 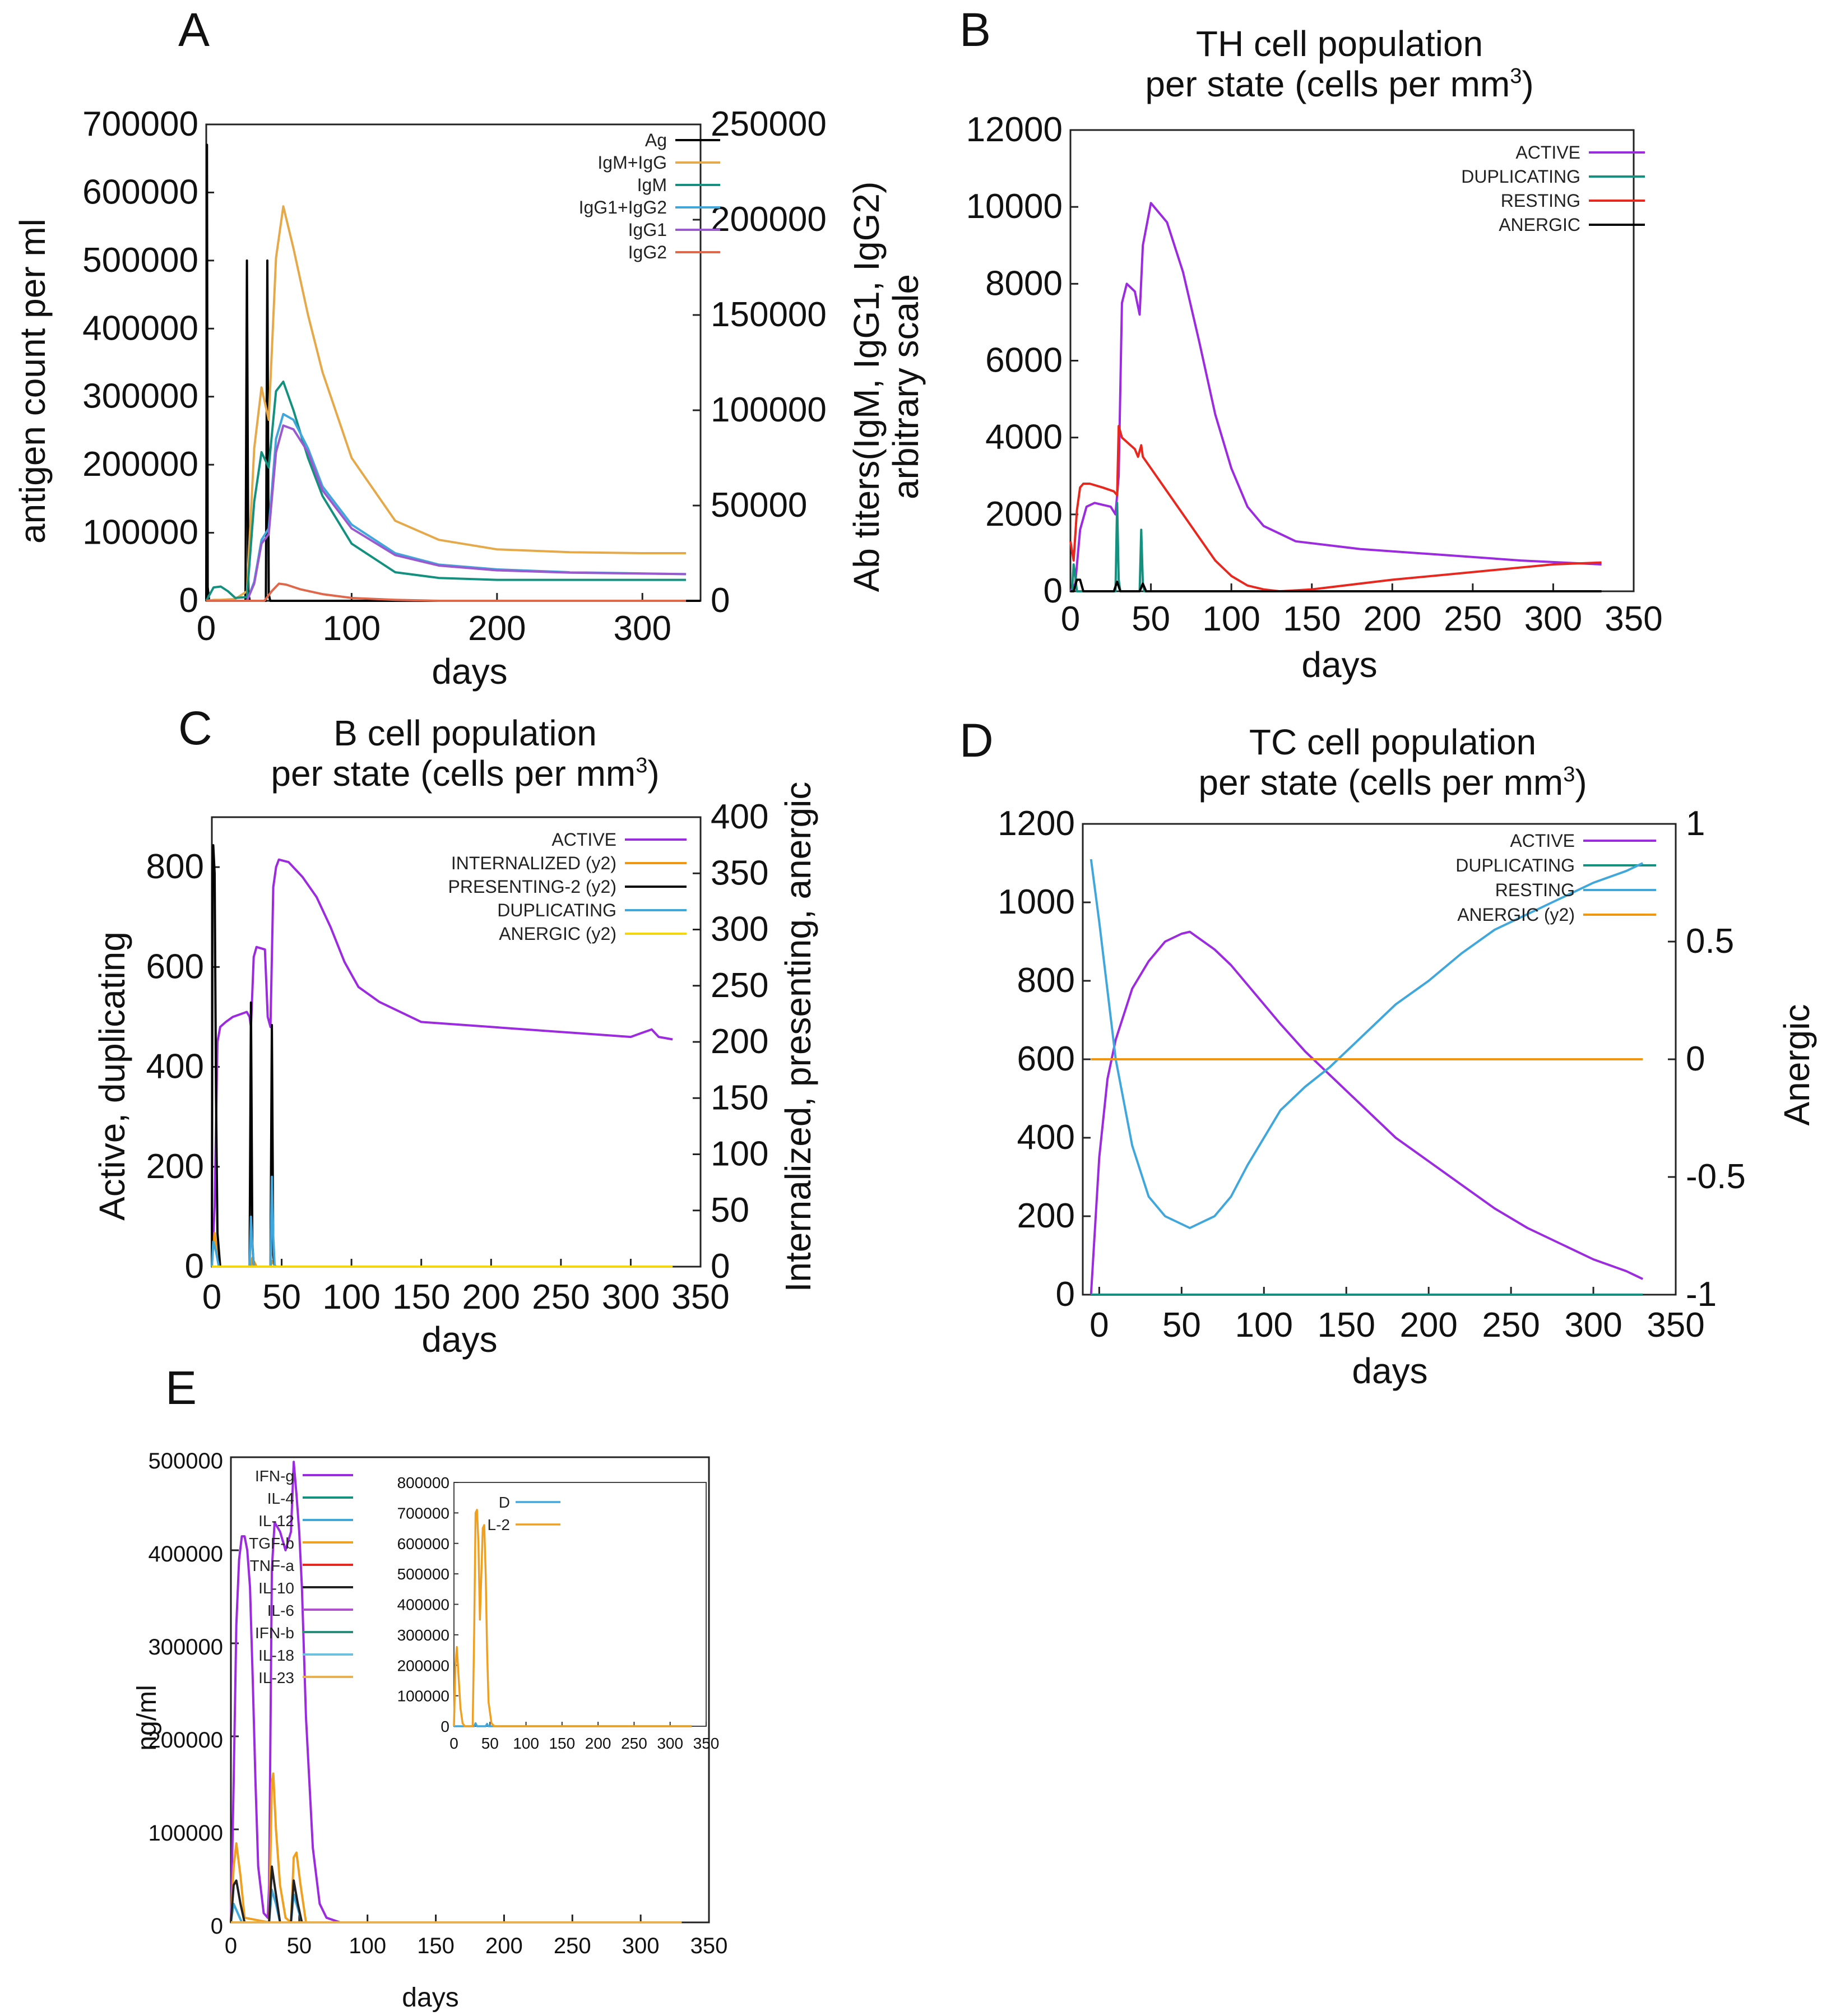 I want to click on inset-y-tick-label: 500000, so click(x=423, y=1574).